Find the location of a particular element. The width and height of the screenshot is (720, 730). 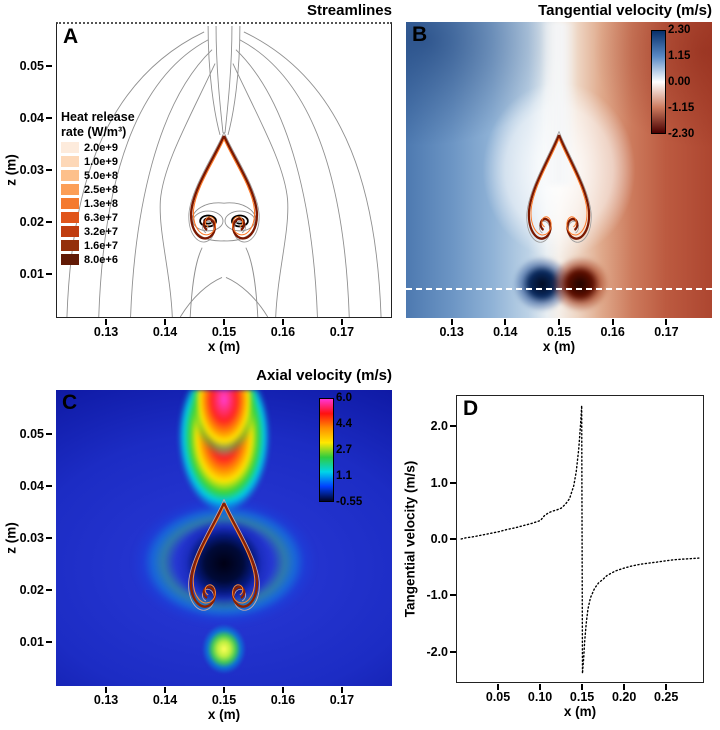

tangential-velocity-colorbar-labels: 2.30 1.15 0.00 -1.15 -2.30 is located at coordinates (689, 82).